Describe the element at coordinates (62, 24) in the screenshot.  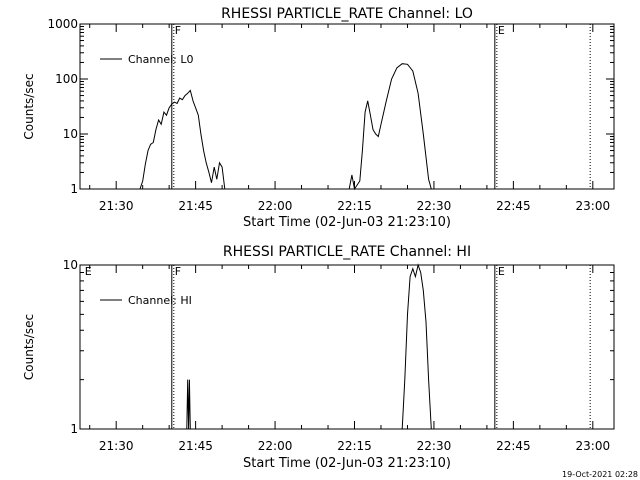
I see `y-tick-label: 1000` at that location.